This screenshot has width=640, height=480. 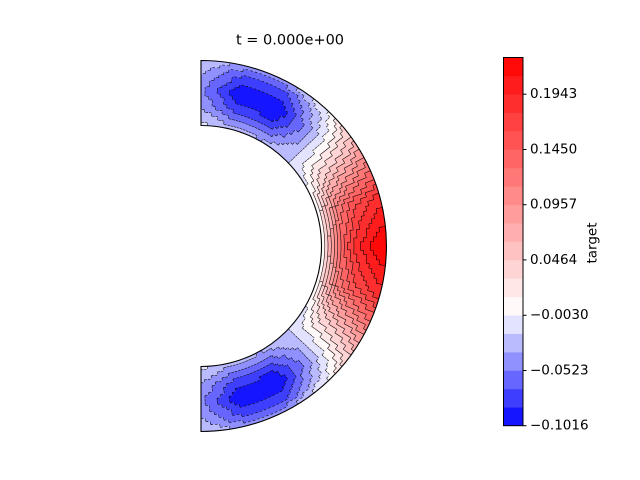 What do you see at coordinates (559, 315) in the screenshot?
I see `colorbar-tick-label: −0.0030` at bounding box center [559, 315].